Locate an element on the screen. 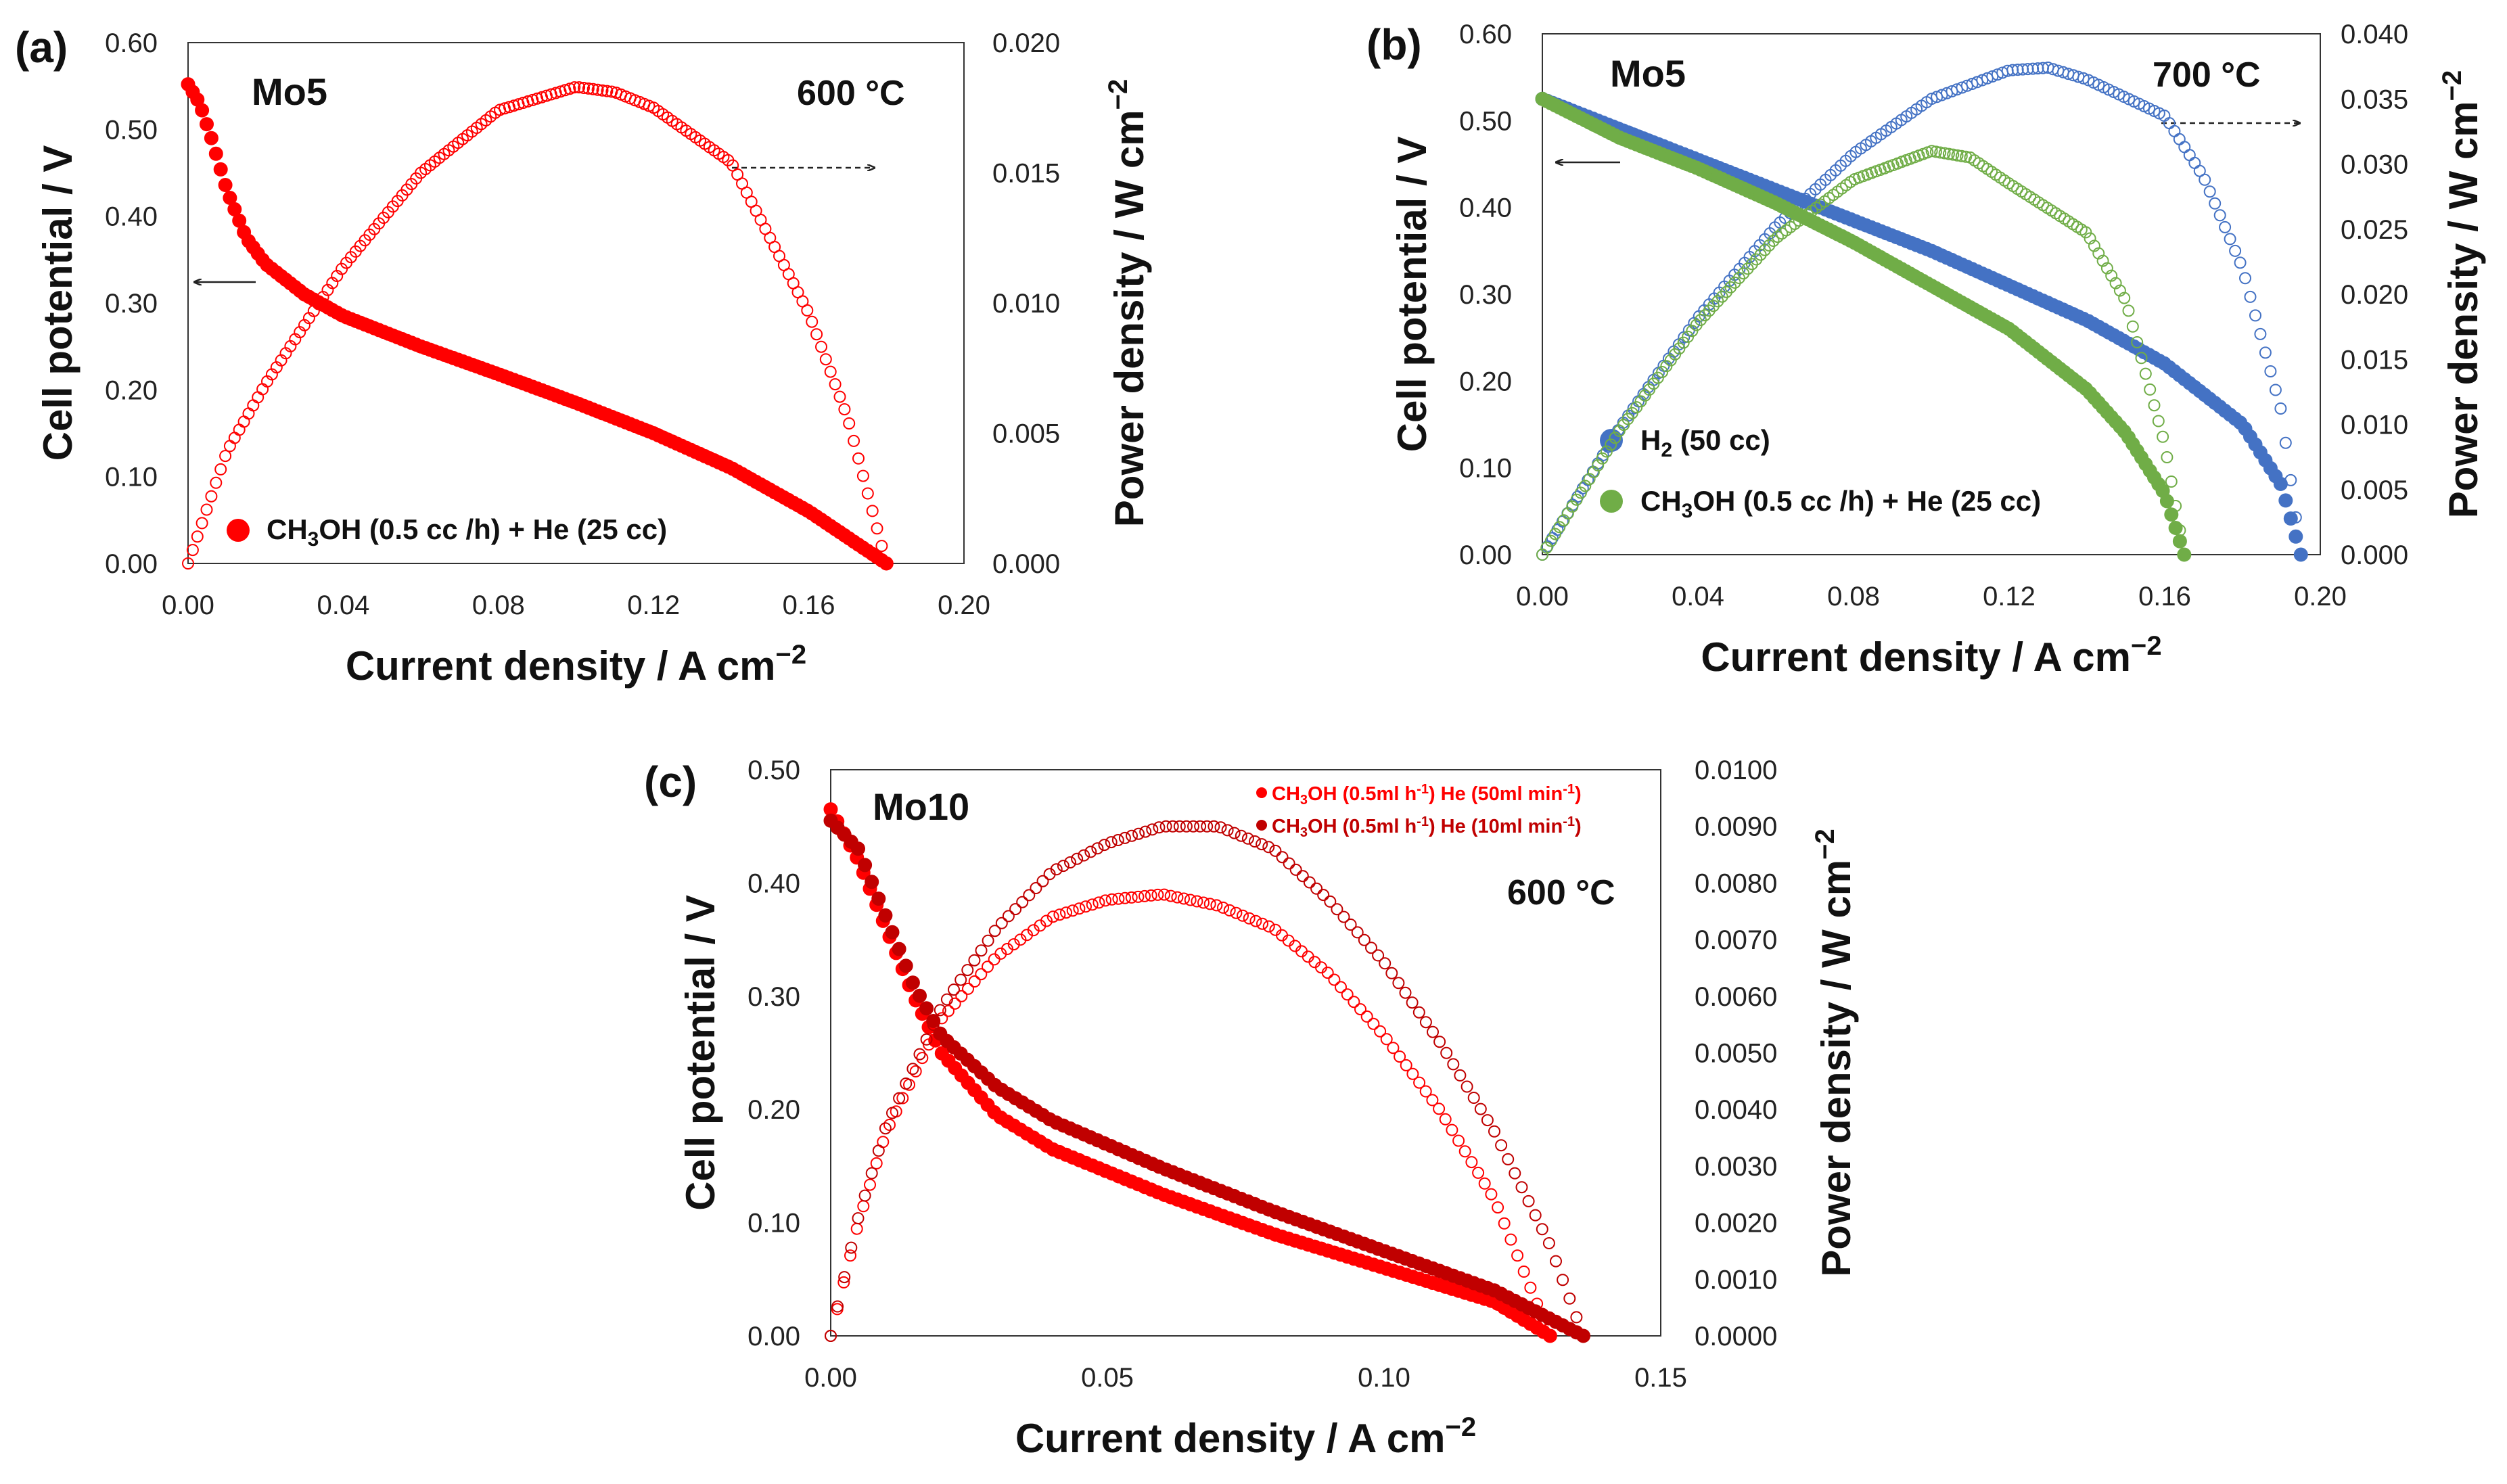  y2-tick-label: 0.0060 is located at coordinates (1736, 997).